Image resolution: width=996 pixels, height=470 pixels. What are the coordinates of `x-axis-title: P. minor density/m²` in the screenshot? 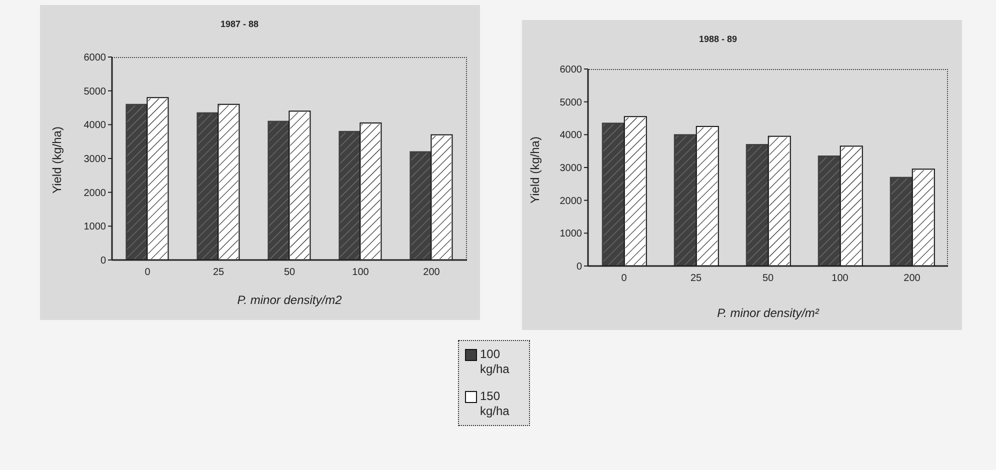 It's located at (768, 313).